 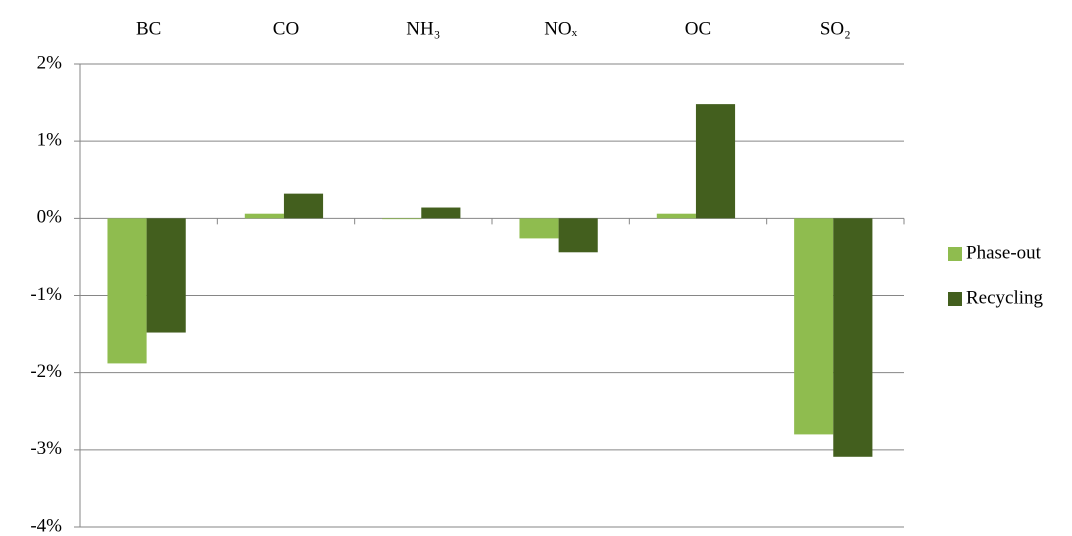 What do you see at coordinates (286, 28) in the screenshot?
I see `x-tick-label: CO` at bounding box center [286, 28].